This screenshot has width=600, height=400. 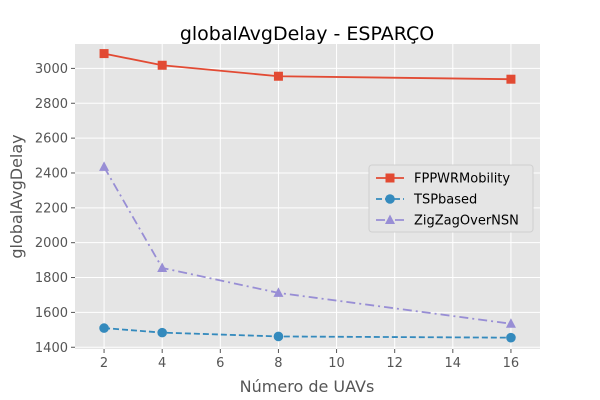 What do you see at coordinates (445, 200) in the screenshot?
I see `legend-label: TSPbased` at bounding box center [445, 200].